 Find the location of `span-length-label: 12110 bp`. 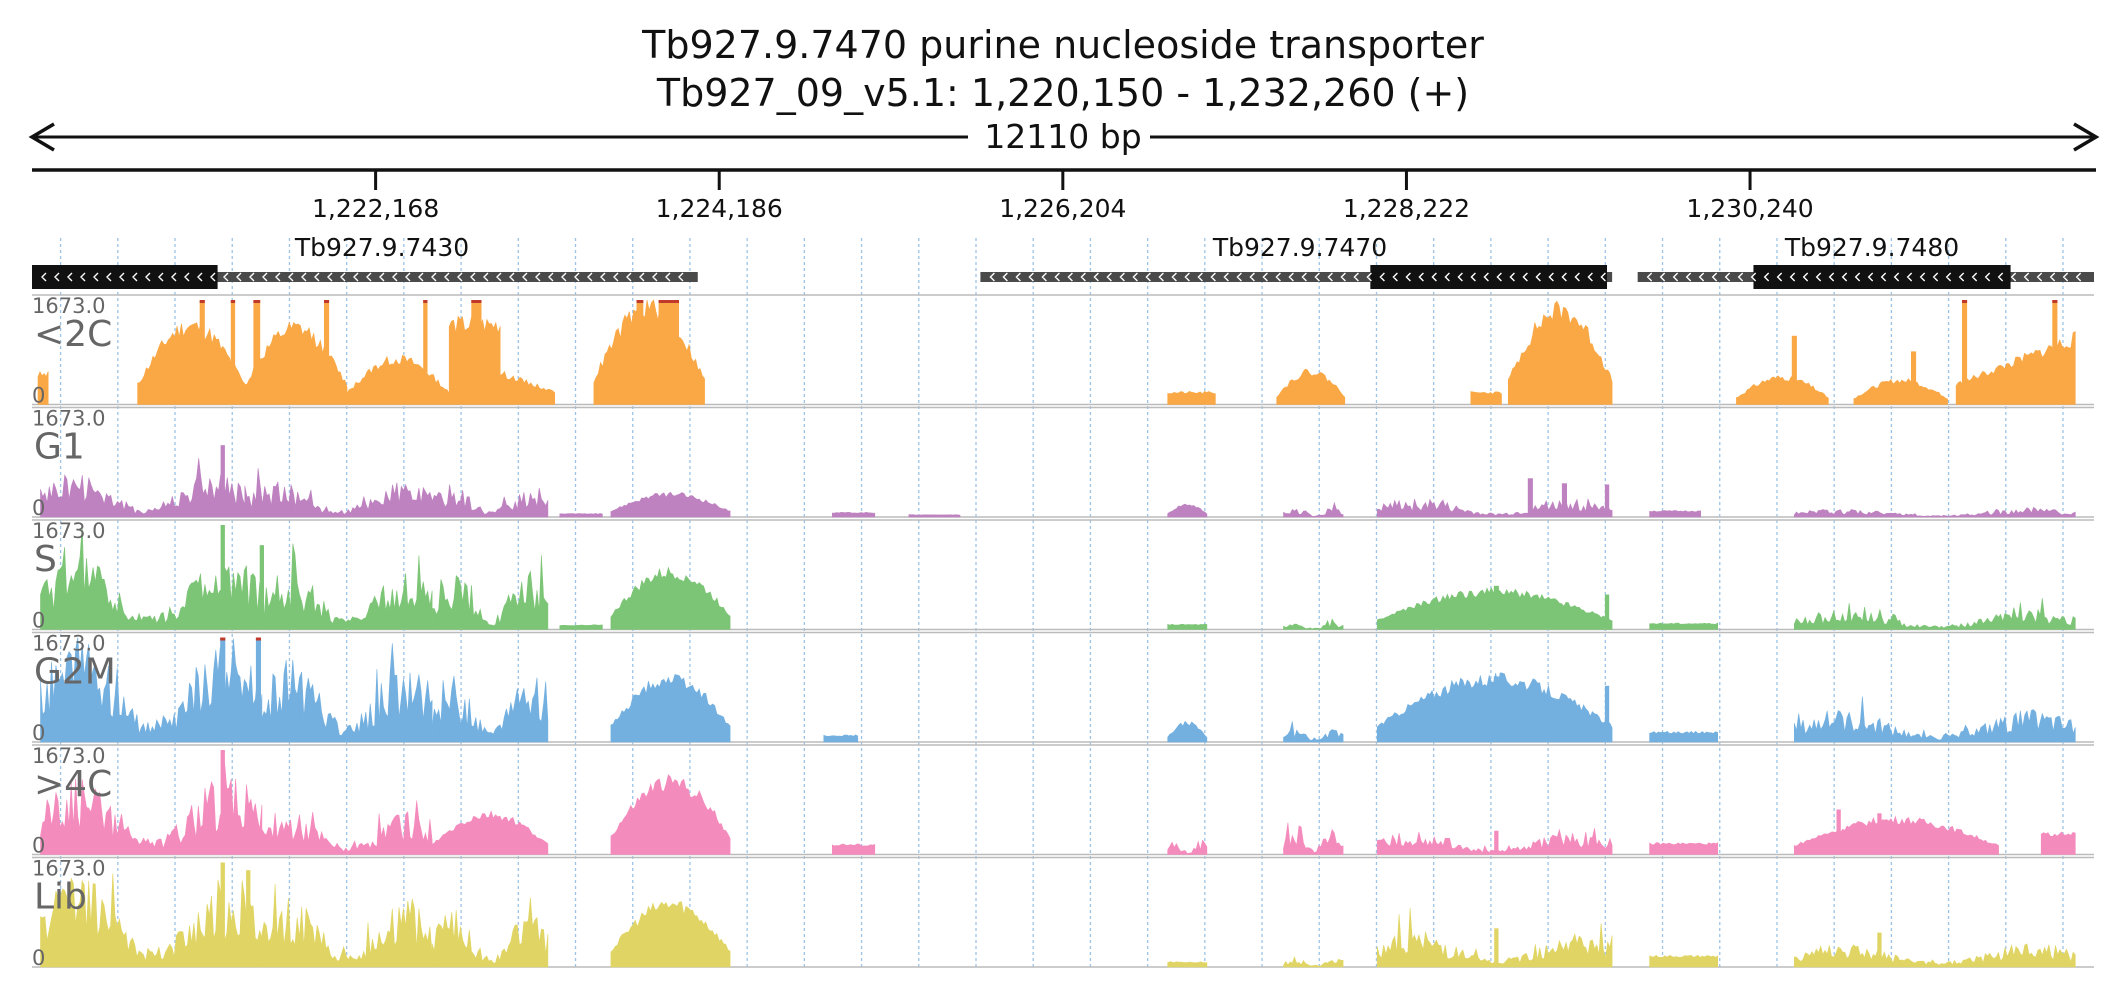

span-length-label: 12110 bp is located at coordinates (1062, 136).